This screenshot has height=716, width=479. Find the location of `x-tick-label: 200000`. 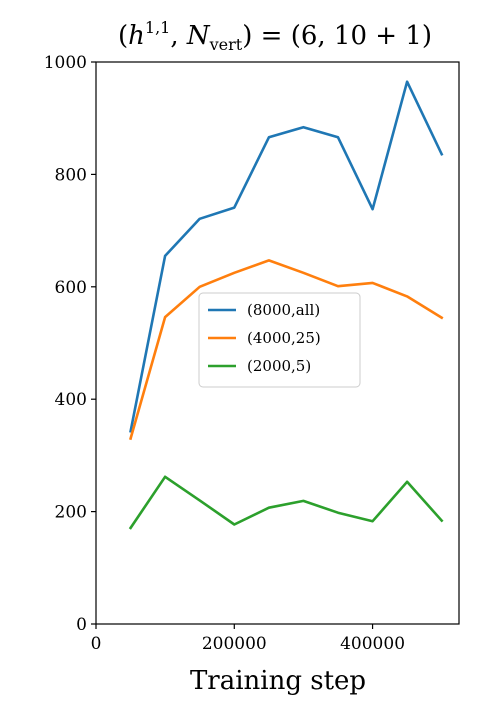

x-tick-label: 200000 is located at coordinates (234, 644).